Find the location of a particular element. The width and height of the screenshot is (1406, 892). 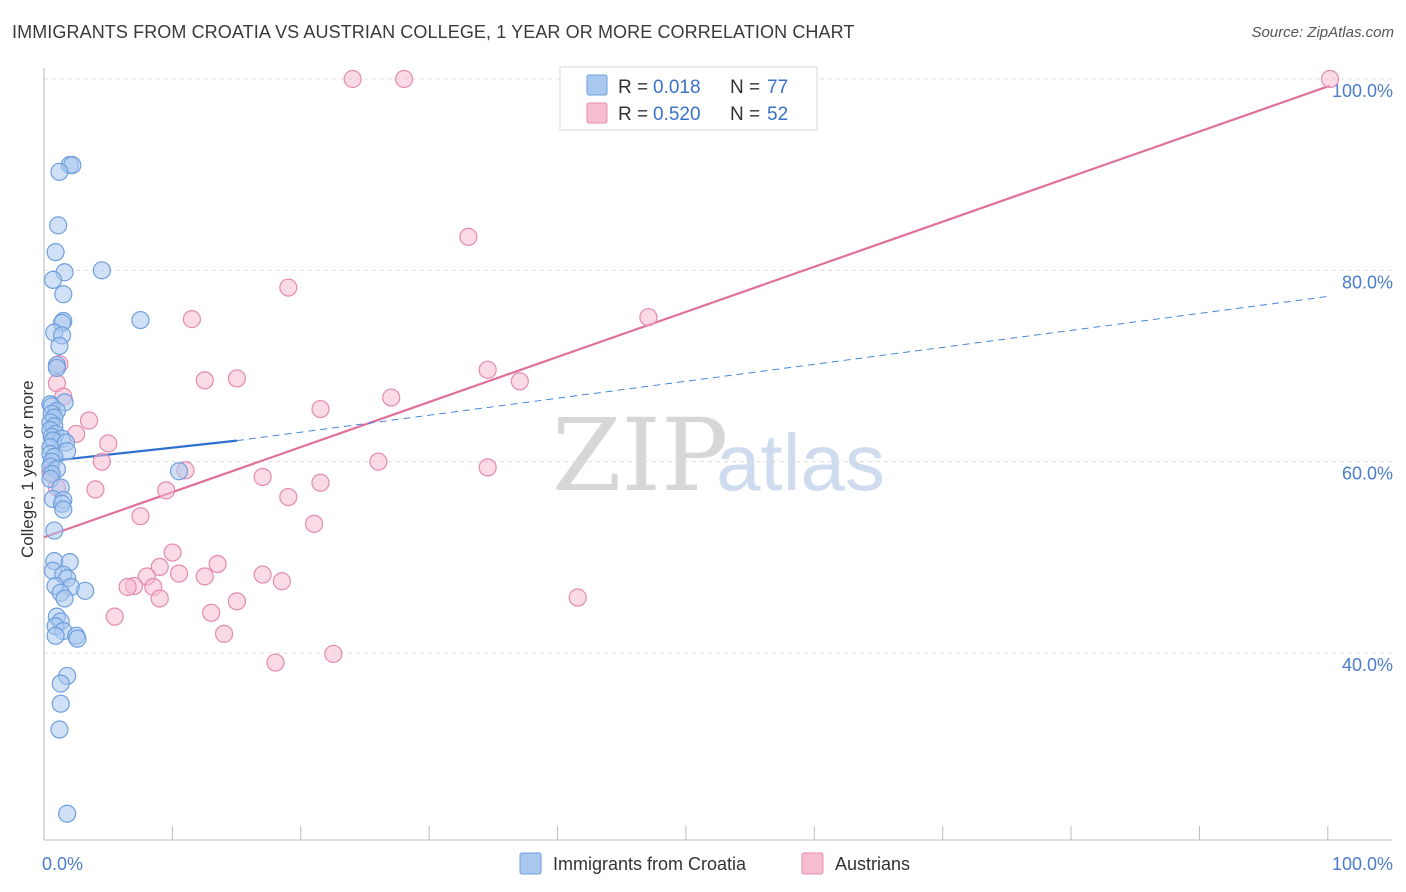

stats-legend: R = 0.018 N = 77 R = 0.520 N = 52 is located at coordinates (688, 98).